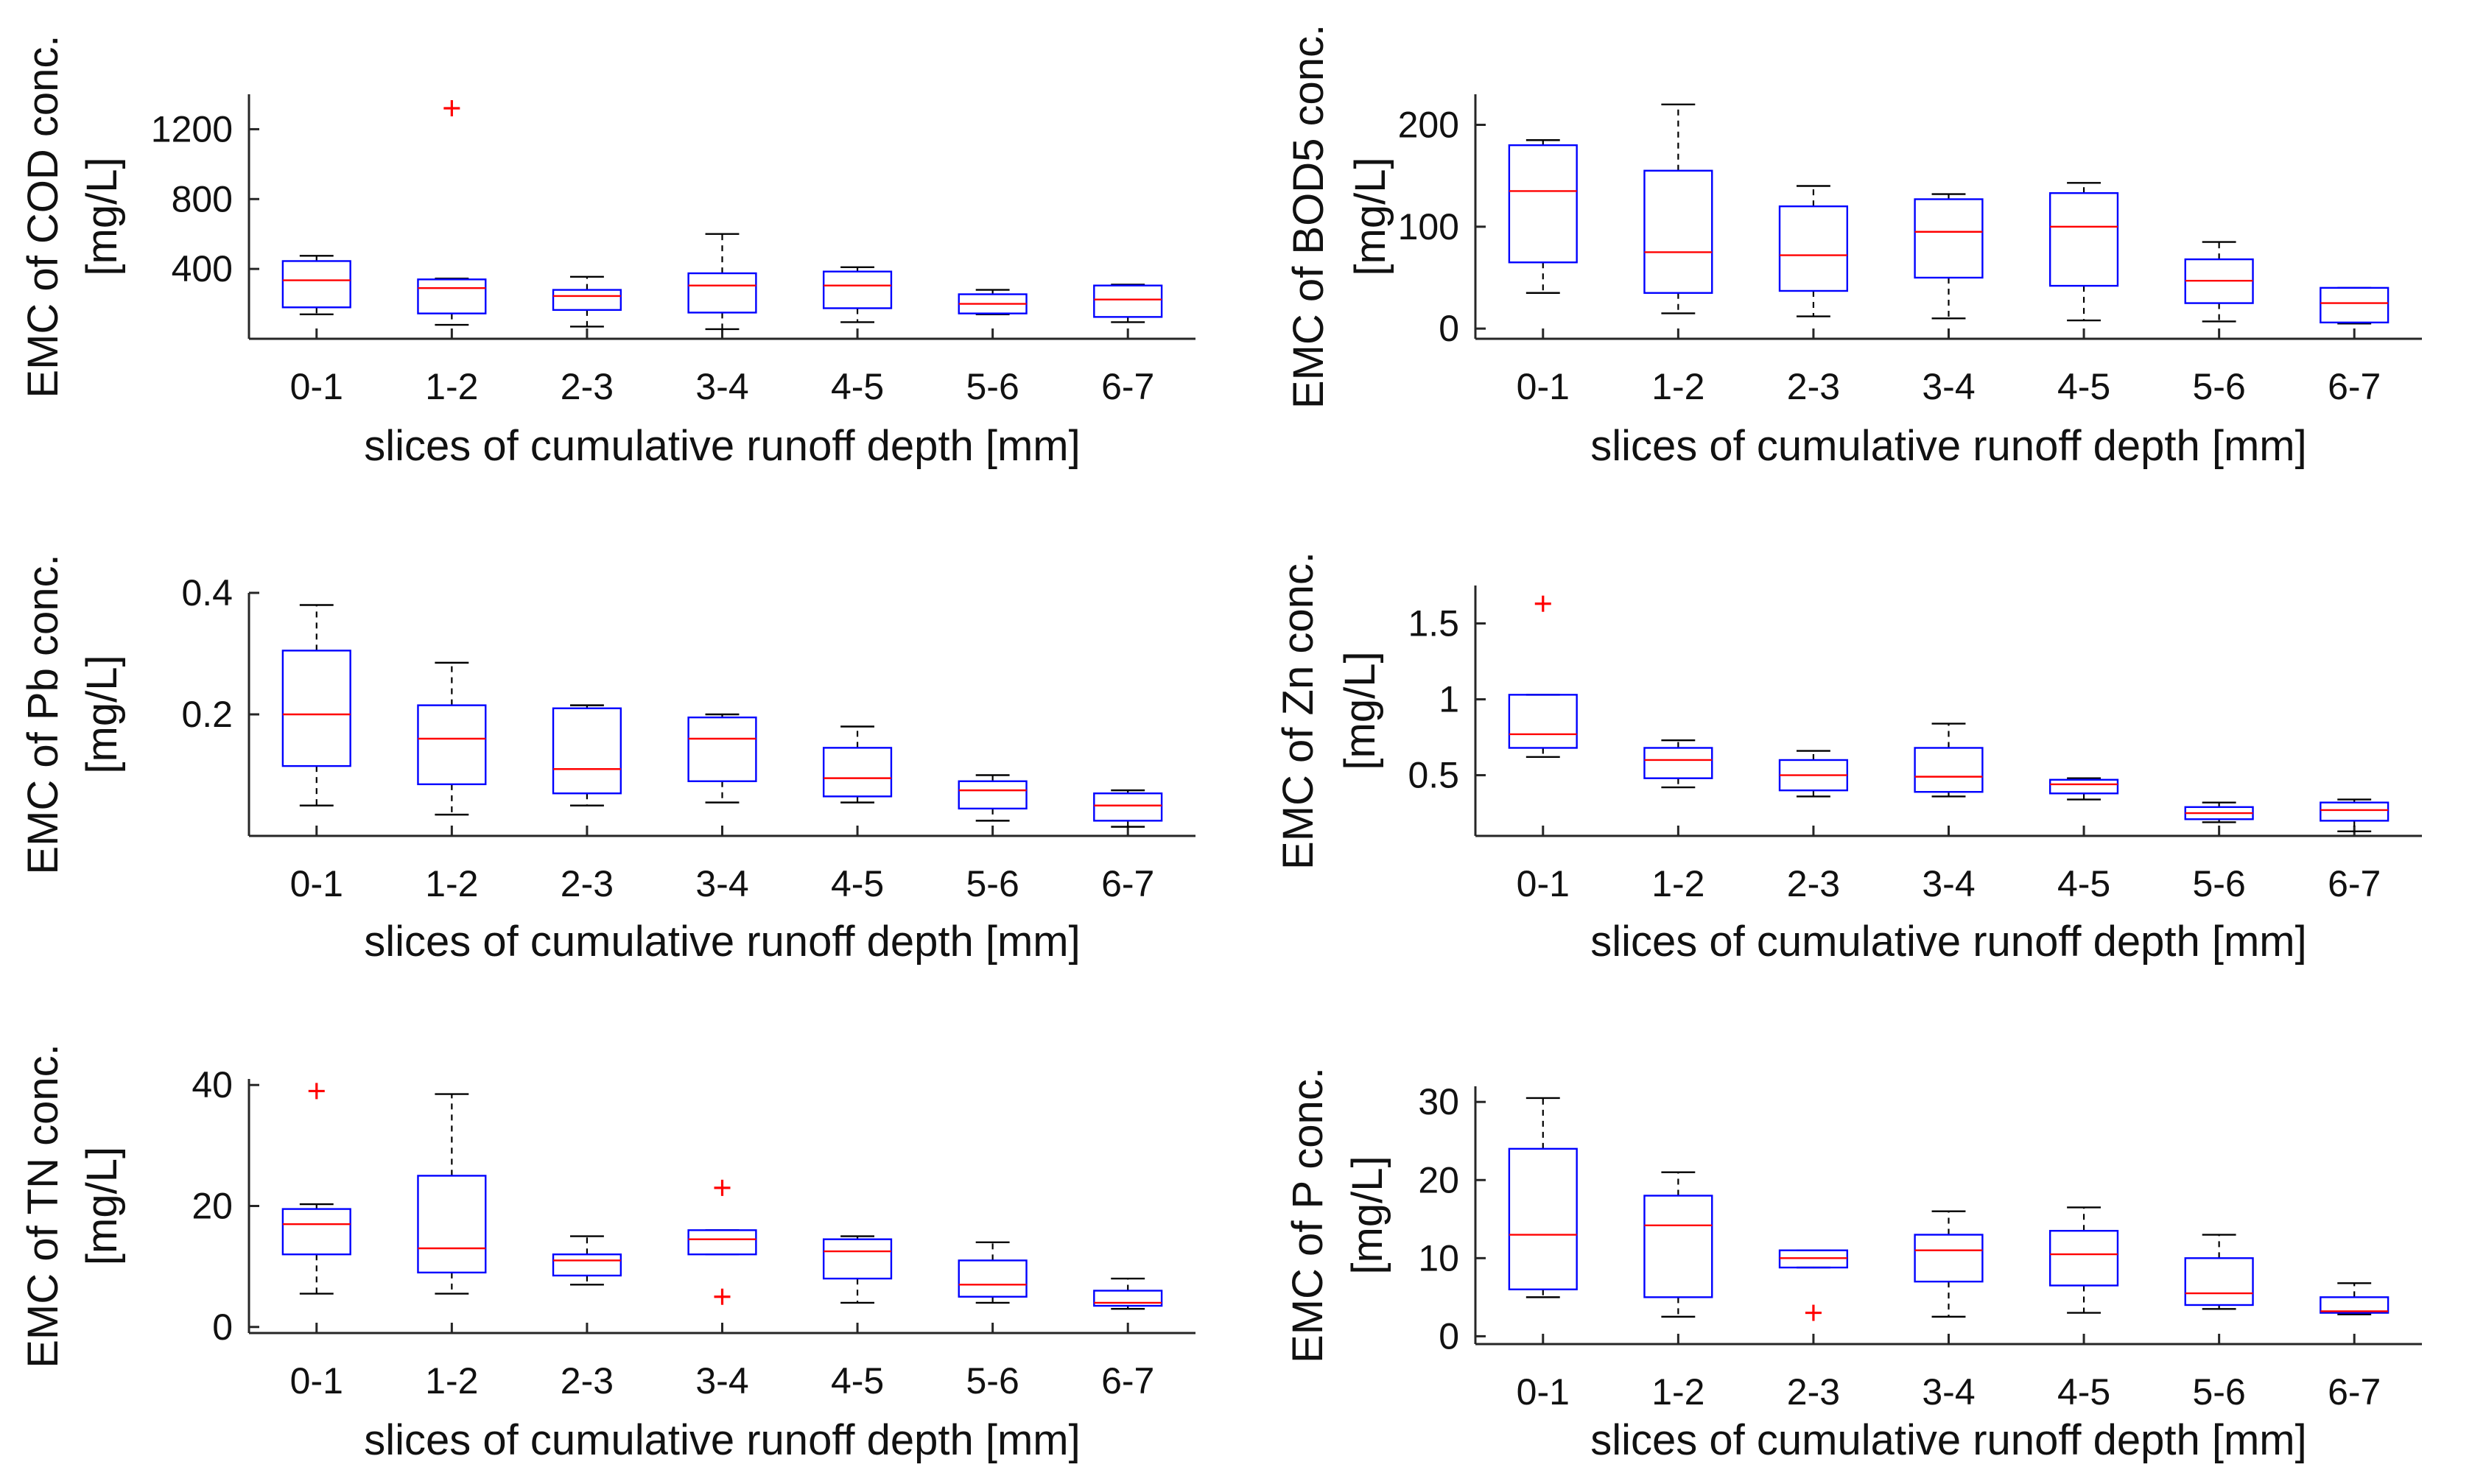 The image size is (2486, 1484). I want to click on y-tick-label: 0.2, so click(207, 715).